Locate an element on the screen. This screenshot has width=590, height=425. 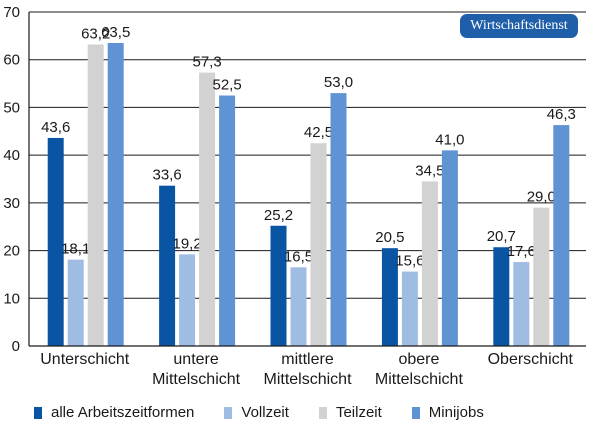
y-tick-label: 20 is located at coordinates (11, 251).